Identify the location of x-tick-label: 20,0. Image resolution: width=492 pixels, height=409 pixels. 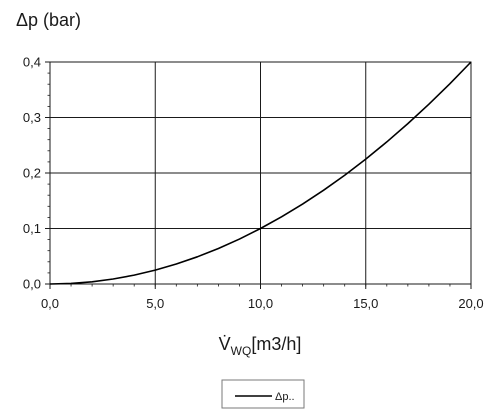
(470, 303).